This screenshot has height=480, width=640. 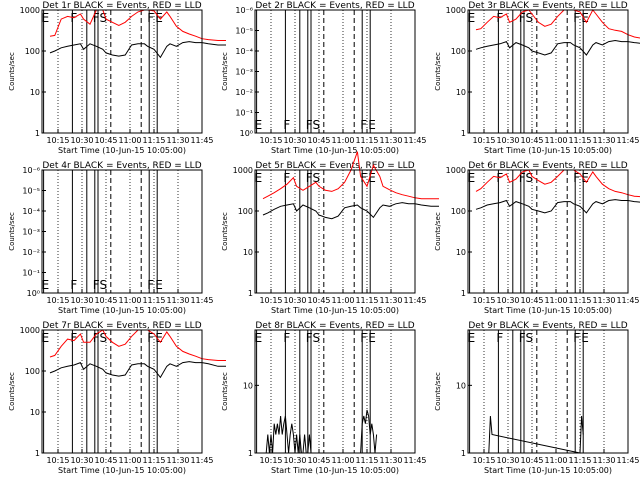 What do you see at coordinates (334, 6) in the screenshot?
I see `panel-title: Det 2r BLACK = Events, RED = LLD` at bounding box center [334, 6].